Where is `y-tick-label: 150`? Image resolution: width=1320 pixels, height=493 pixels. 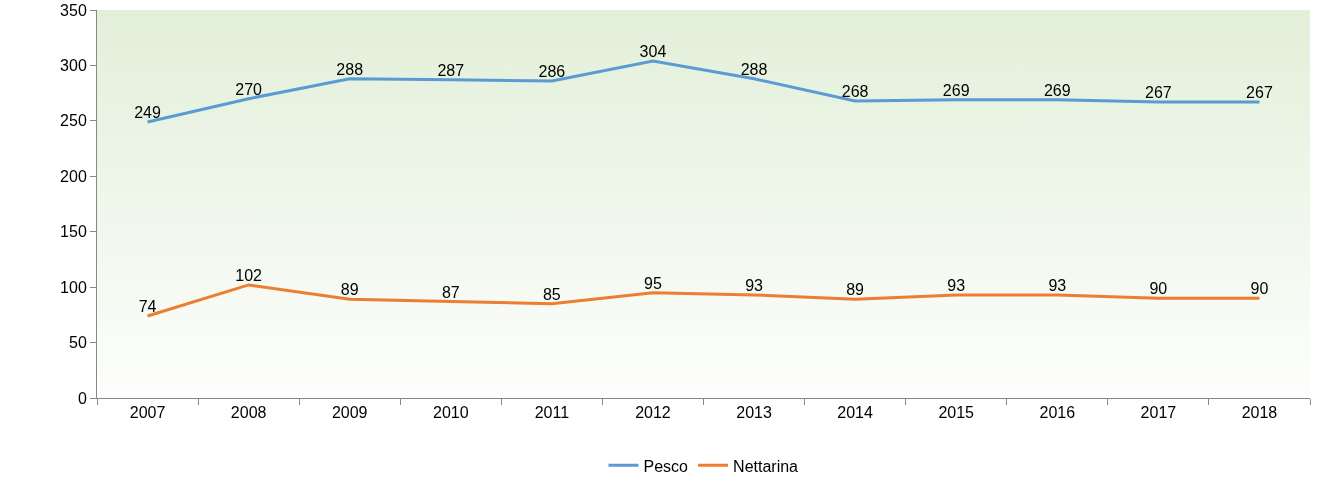 y-tick-label: 150 is located at coordinates (73, 232).